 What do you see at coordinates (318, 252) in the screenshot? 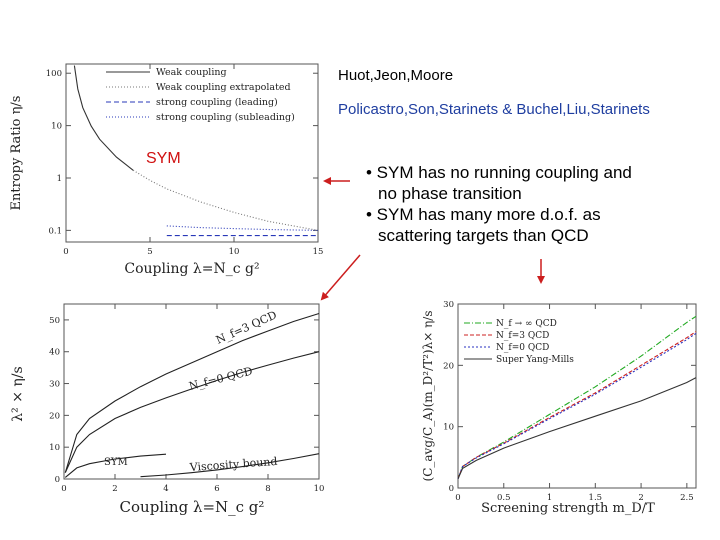
I see `x-tick-label: 15` at bounding box center [318, 252].